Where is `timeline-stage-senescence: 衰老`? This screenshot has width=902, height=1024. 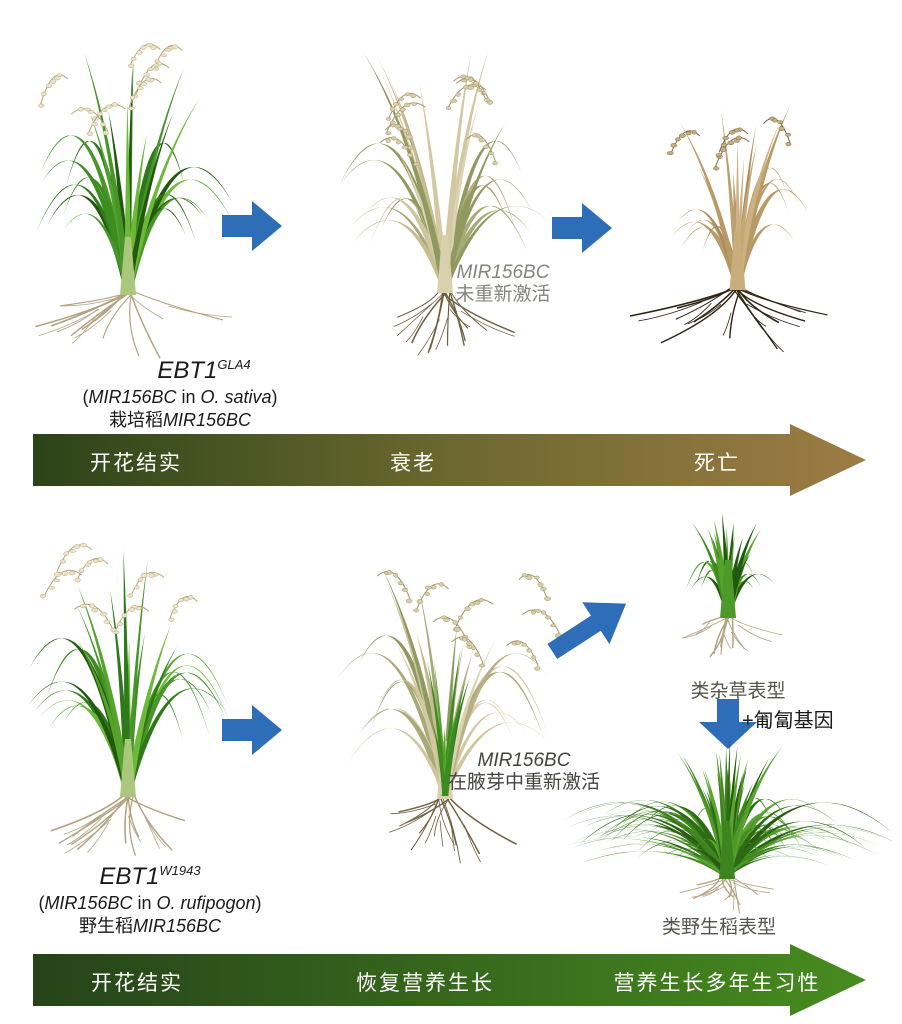 timeline-stage-senescence: 衰老 is located at coordinates (413, 463).